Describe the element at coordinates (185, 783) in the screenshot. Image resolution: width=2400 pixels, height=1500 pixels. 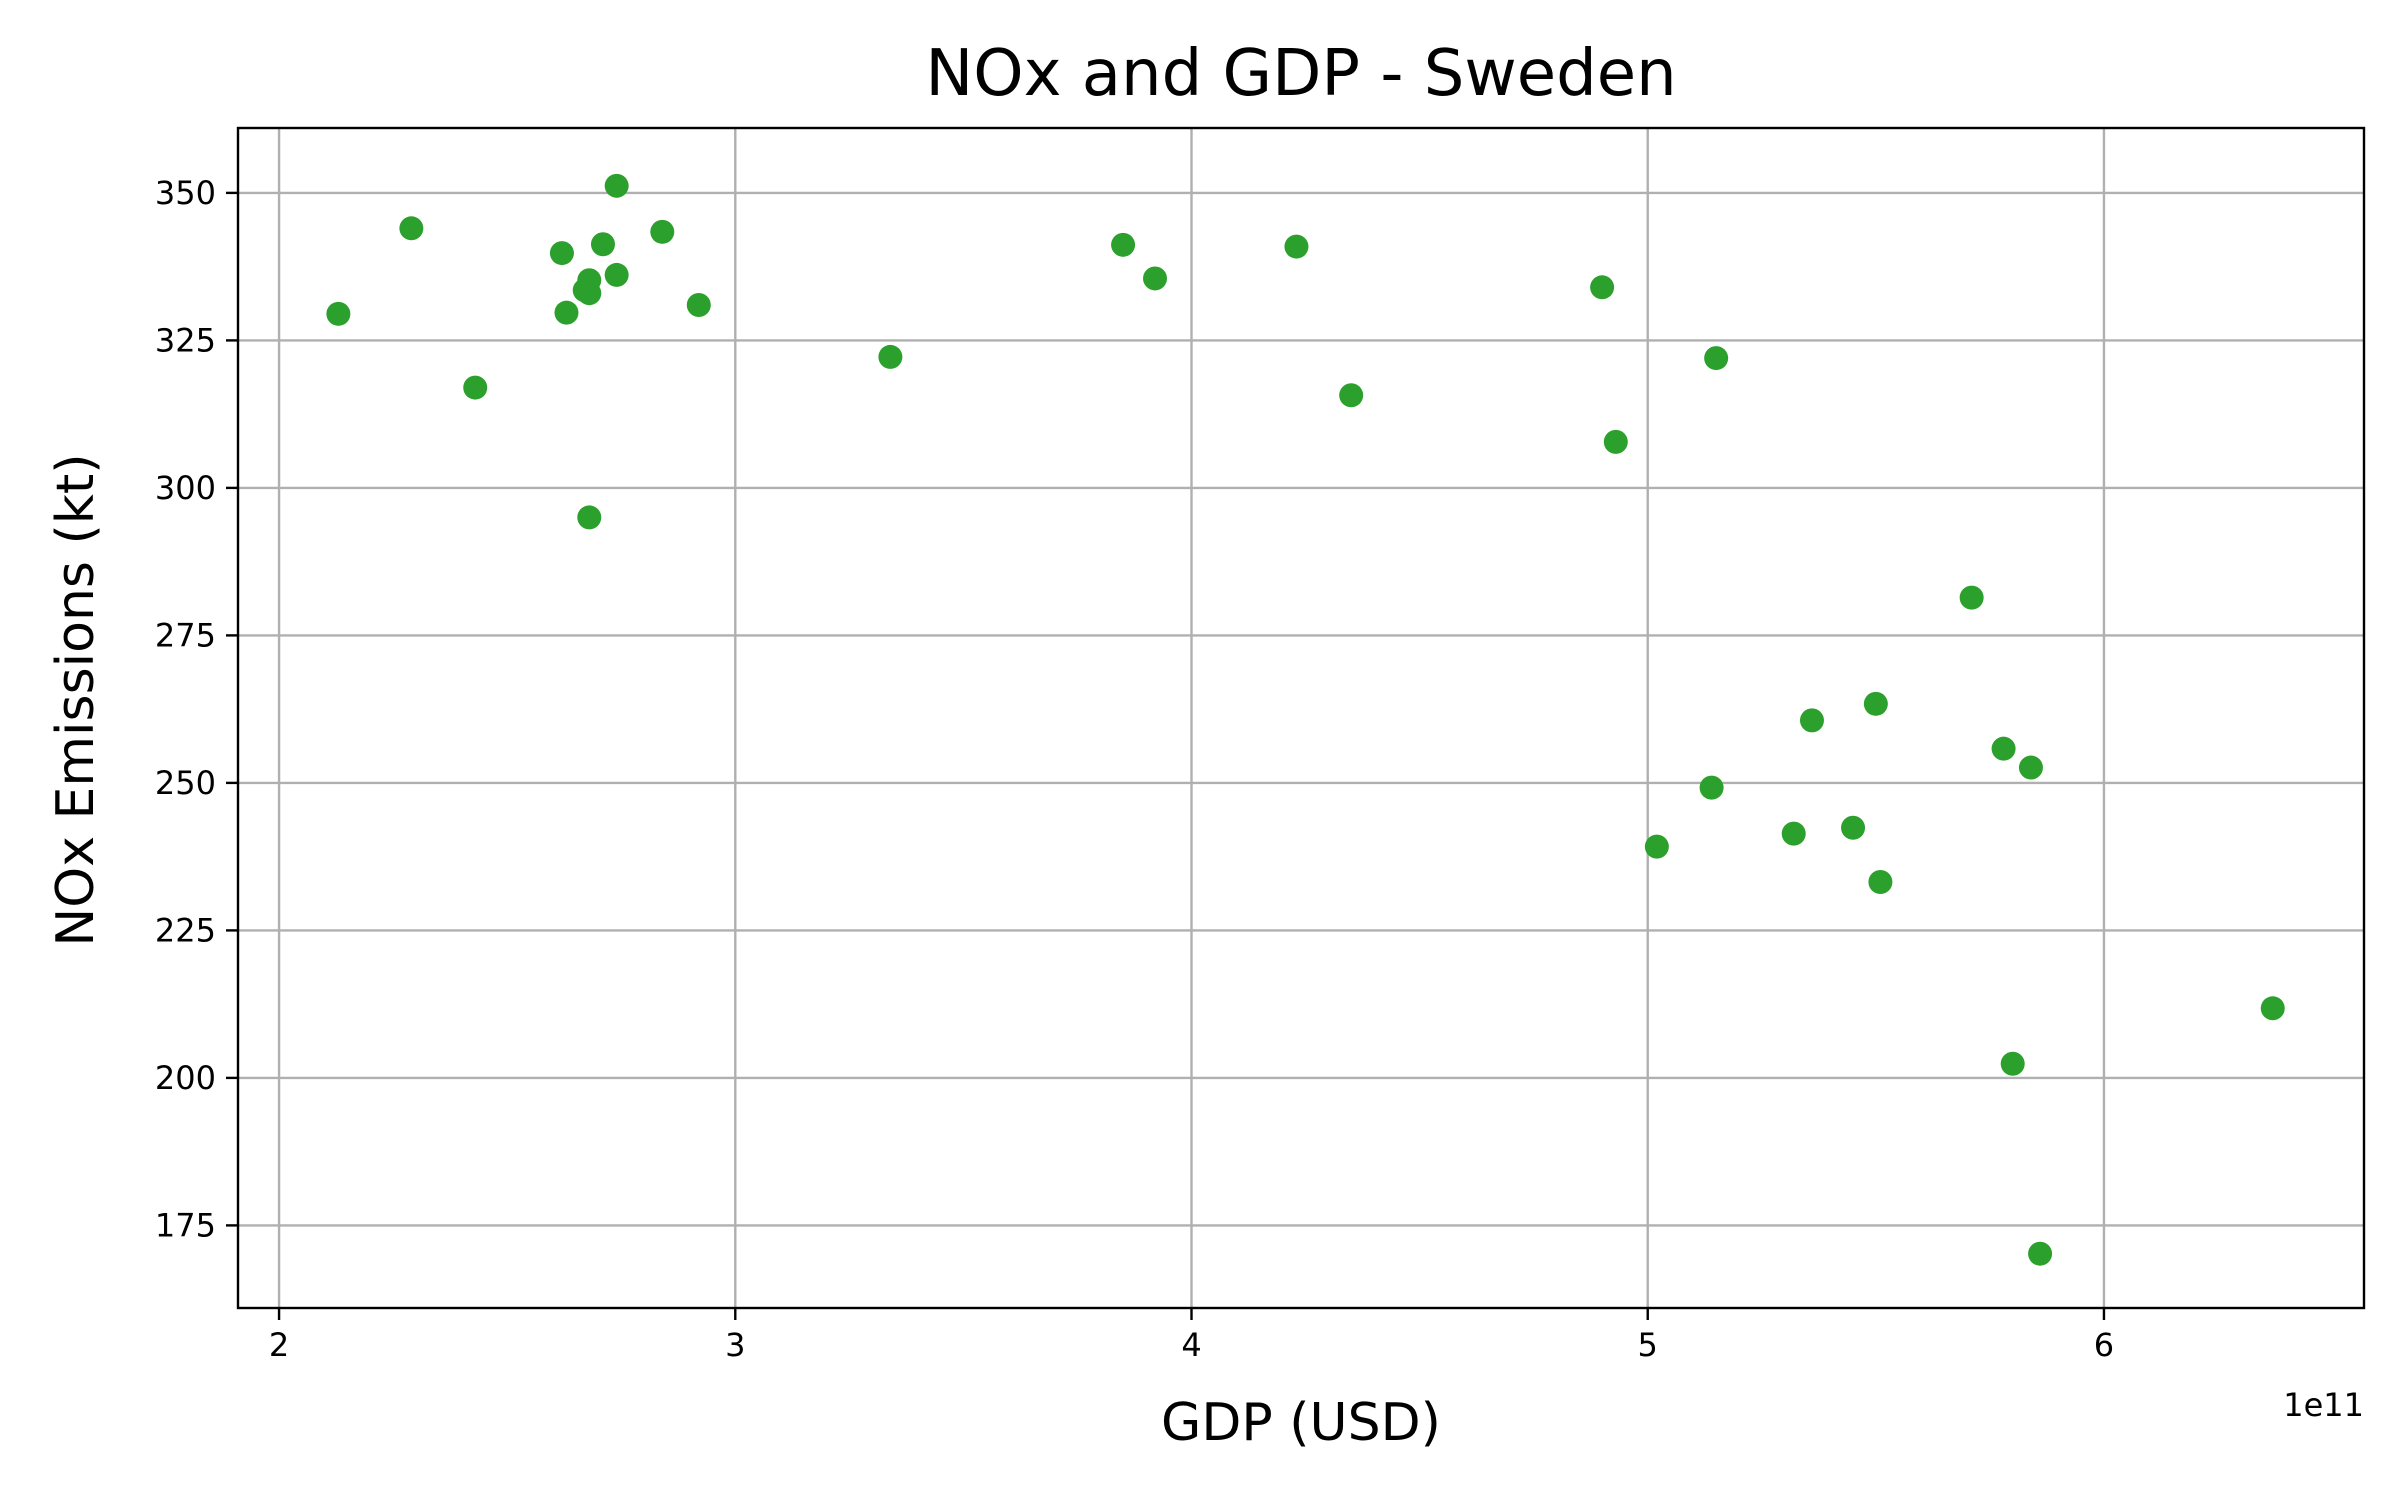
I see `y-tick-label: 250` at that location.